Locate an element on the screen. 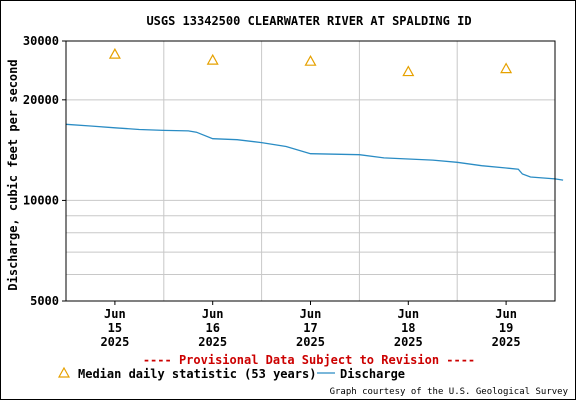 The image size is (576, 401). y-tick-label: 5000 is located at coordinates (44, 301).